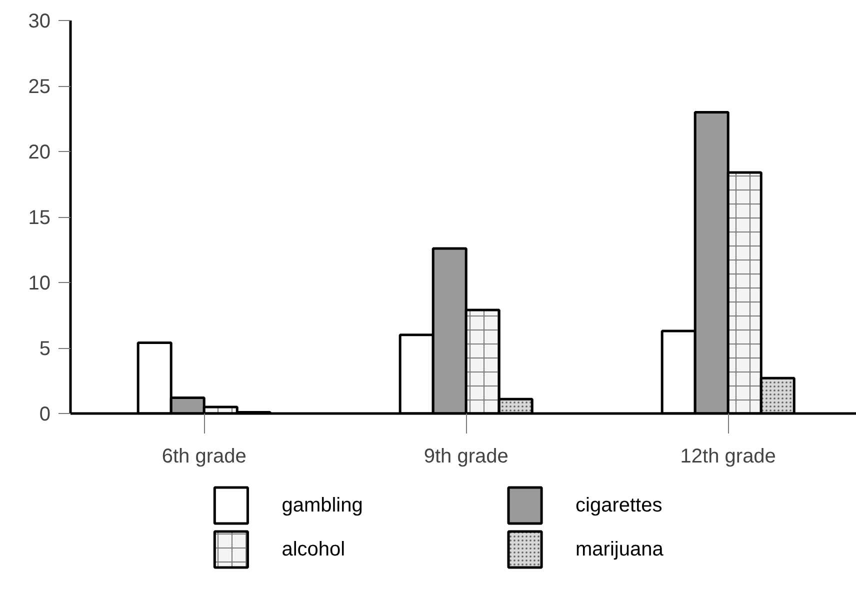 The image size is (856, 607). I want to click on x-tick-label: 12th grade, so click(728, 457).